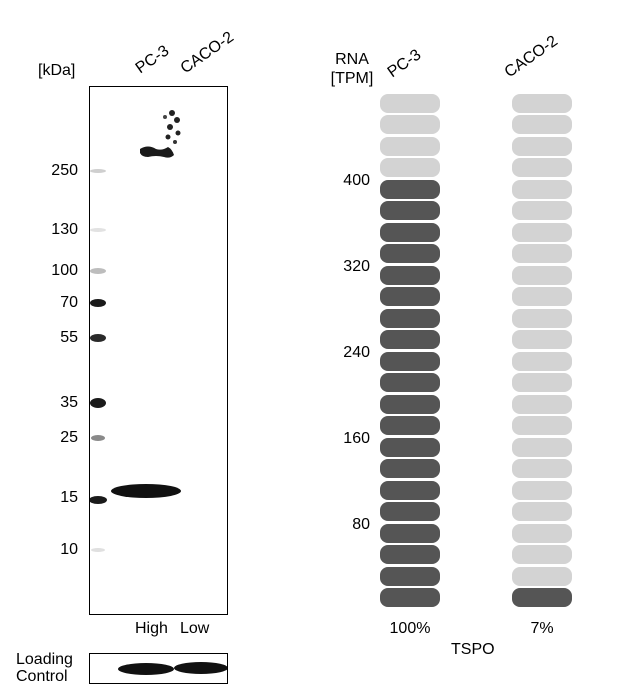 This screenshot has height=688, width=636. What do you see at coordinates (64, 270) in the screenshot?
I see `mw-label-100: 100` at bounding box center [64, 270].